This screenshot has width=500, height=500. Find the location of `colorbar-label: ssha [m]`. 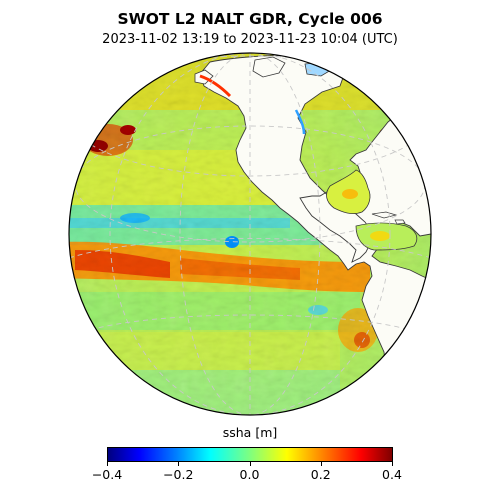

colorbar-label: ssha [m] is located at coordinates (250, 432).